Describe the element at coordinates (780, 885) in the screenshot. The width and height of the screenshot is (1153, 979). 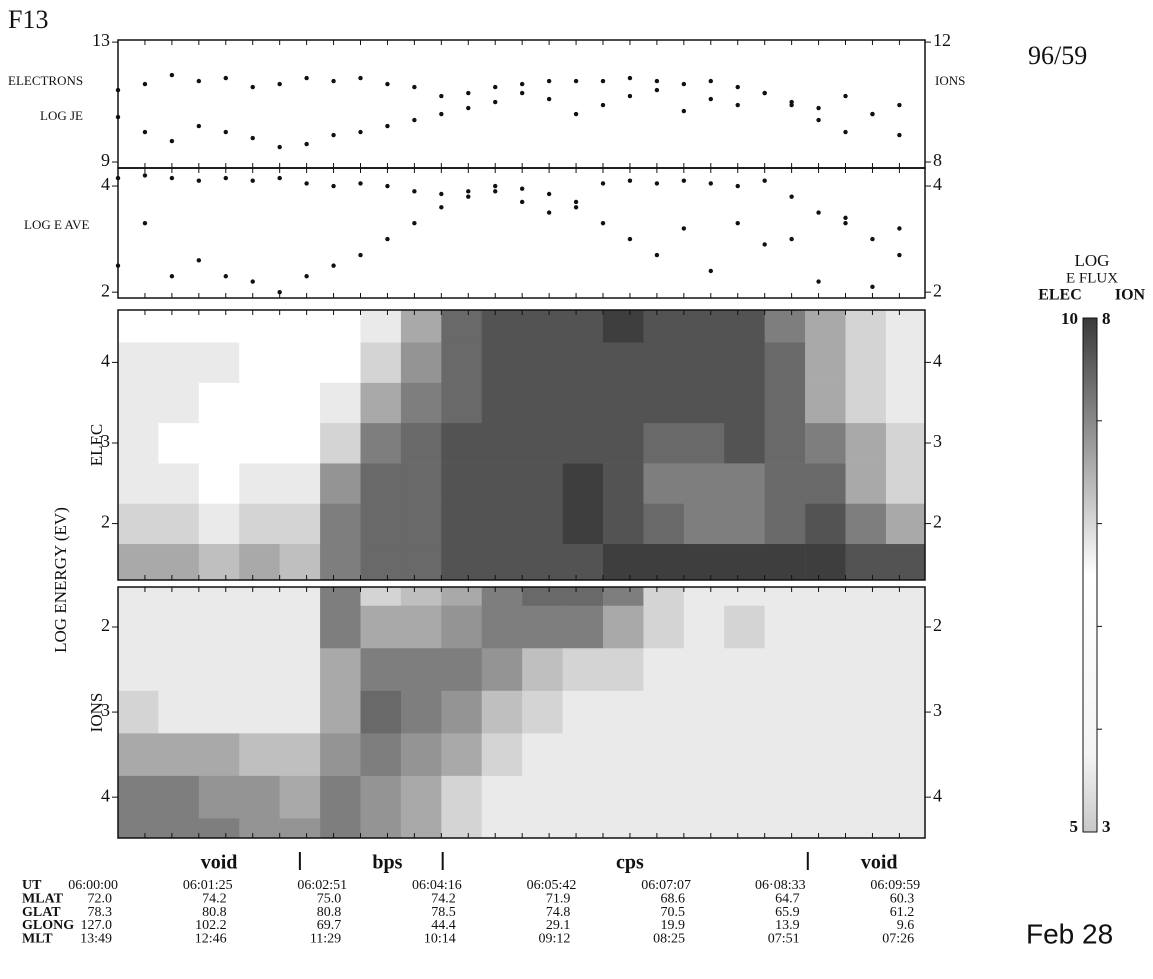
I see `table-value: 06·08:33` at that location.